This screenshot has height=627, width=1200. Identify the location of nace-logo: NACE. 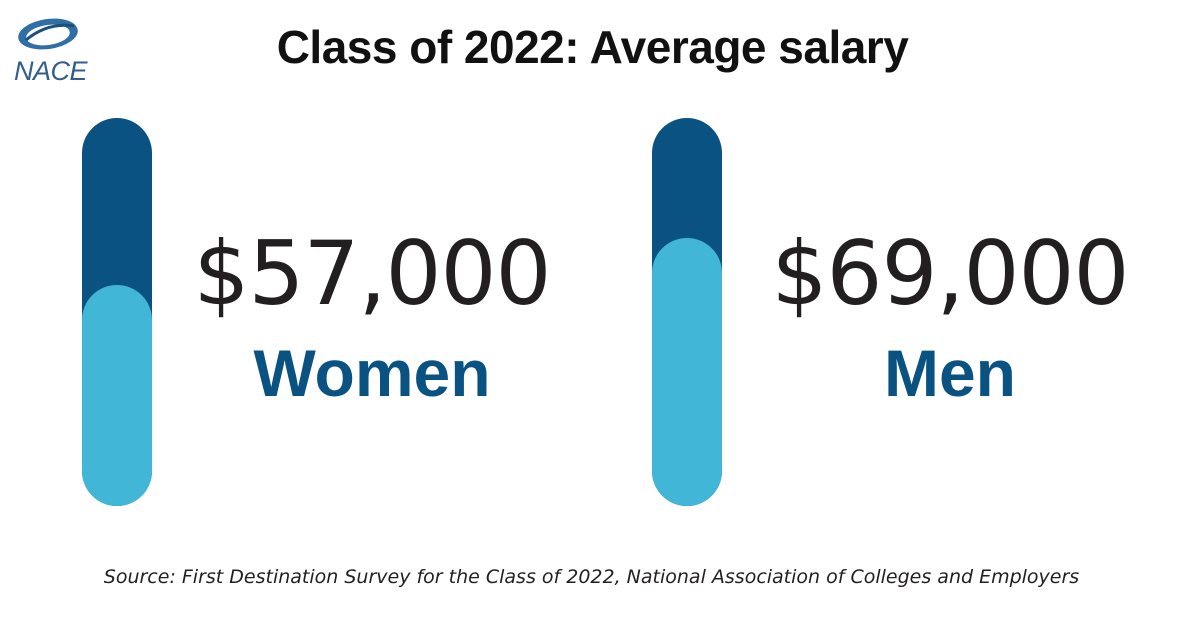
(57, 50).